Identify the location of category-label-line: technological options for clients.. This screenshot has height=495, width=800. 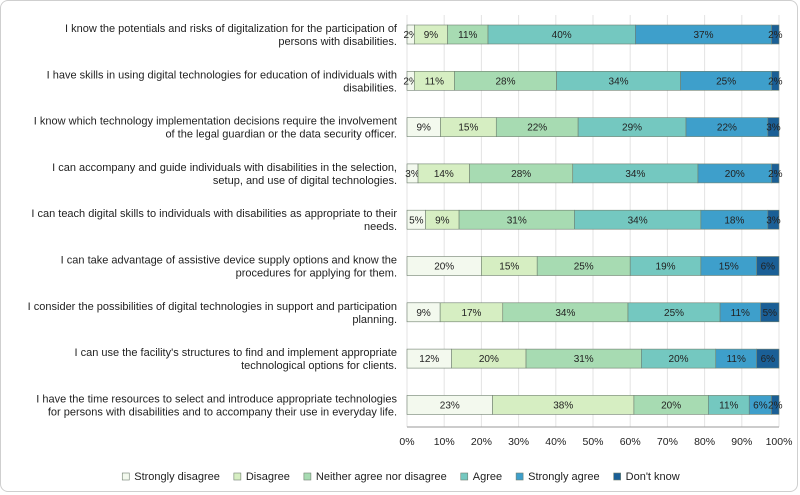
(319, 366).